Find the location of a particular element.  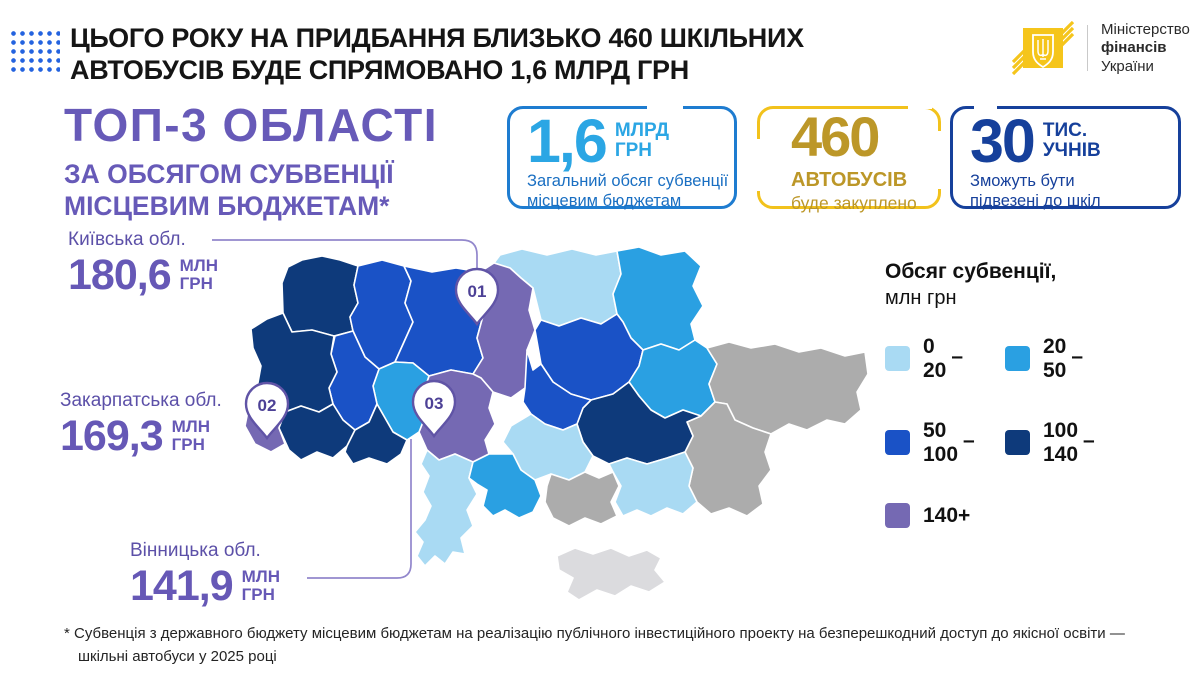

region-odesa is located at coordinates (446, 508).